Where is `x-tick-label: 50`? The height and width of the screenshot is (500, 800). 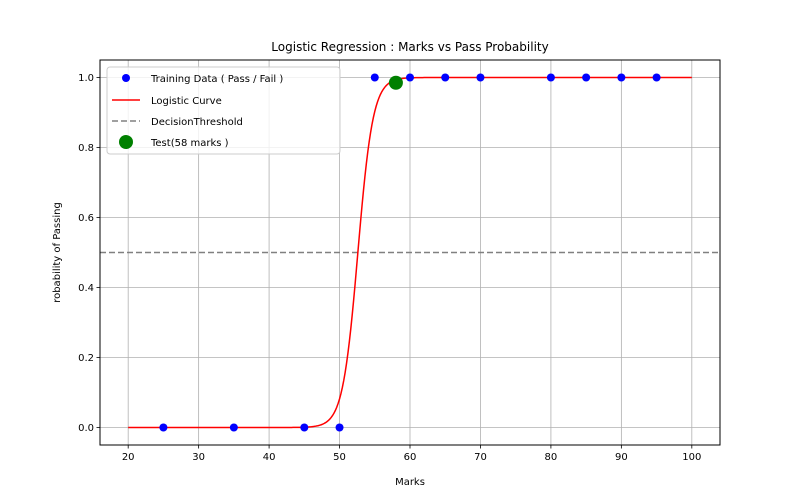 x-tick-label: 50 is located at coordinates (339, 457).